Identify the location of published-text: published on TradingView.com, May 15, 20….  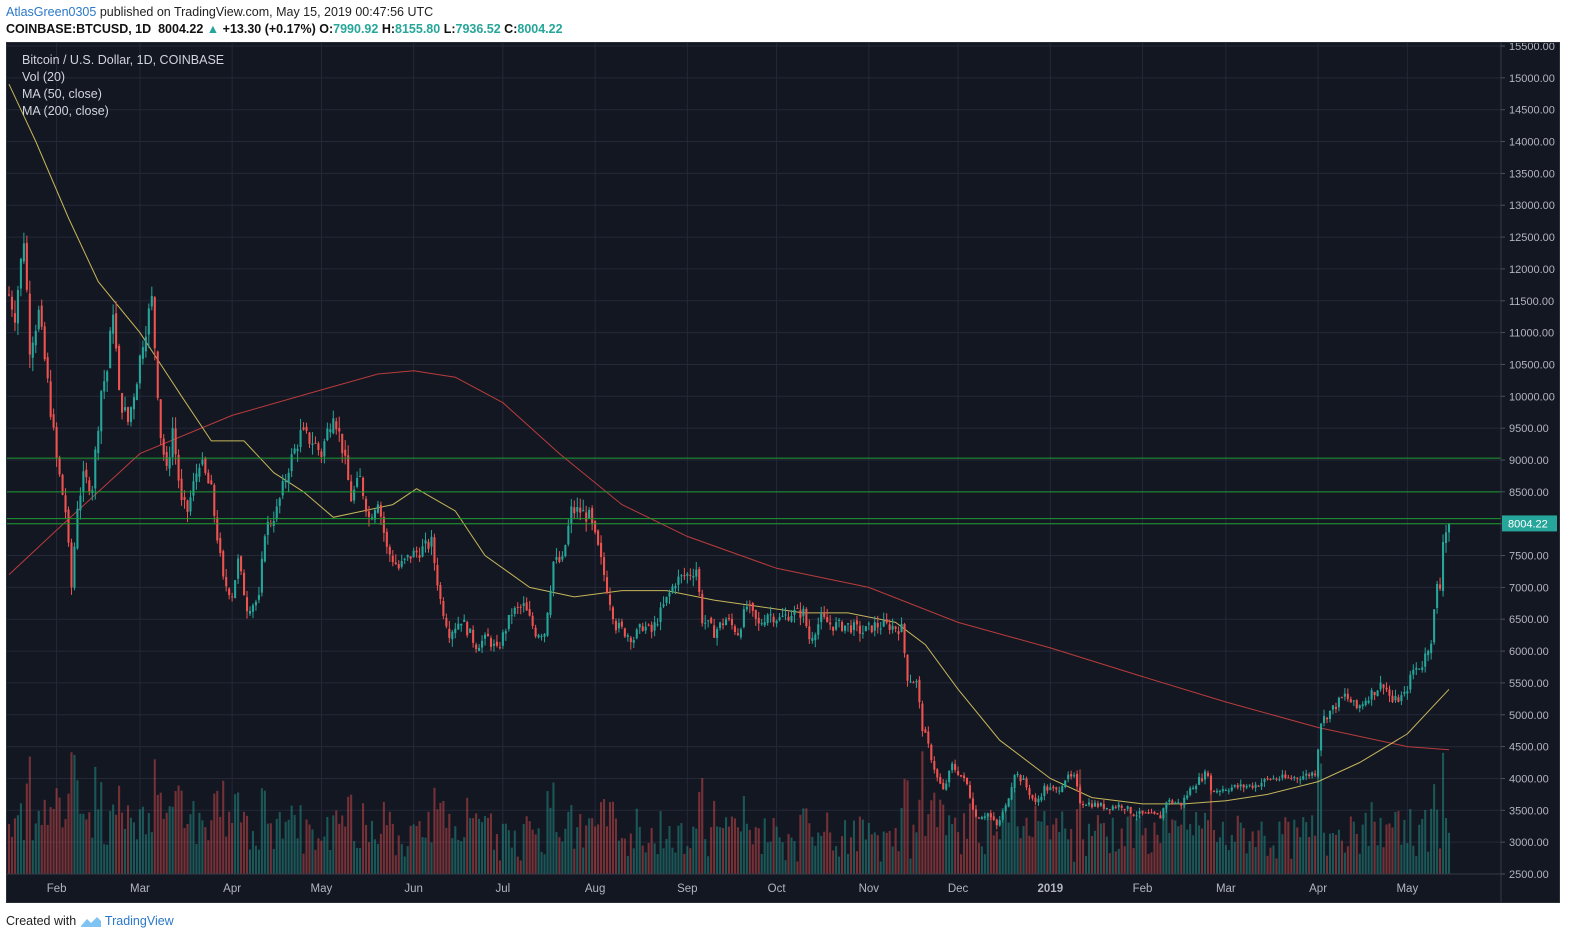
(266, 12).